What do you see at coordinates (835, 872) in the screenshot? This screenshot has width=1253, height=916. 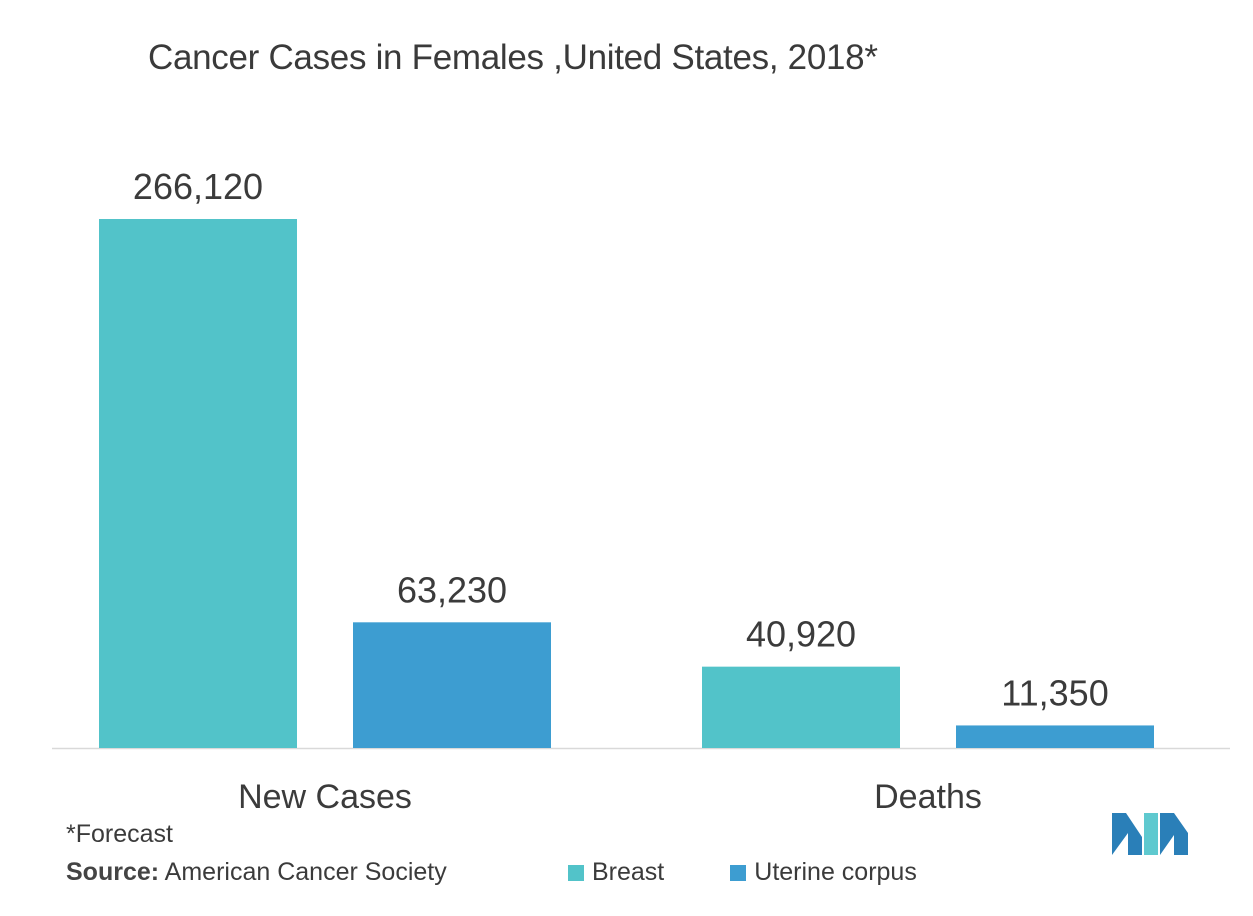 I see `legend-label-uterine-corpus: Uterine corpus` at bounding box center [835, 872].